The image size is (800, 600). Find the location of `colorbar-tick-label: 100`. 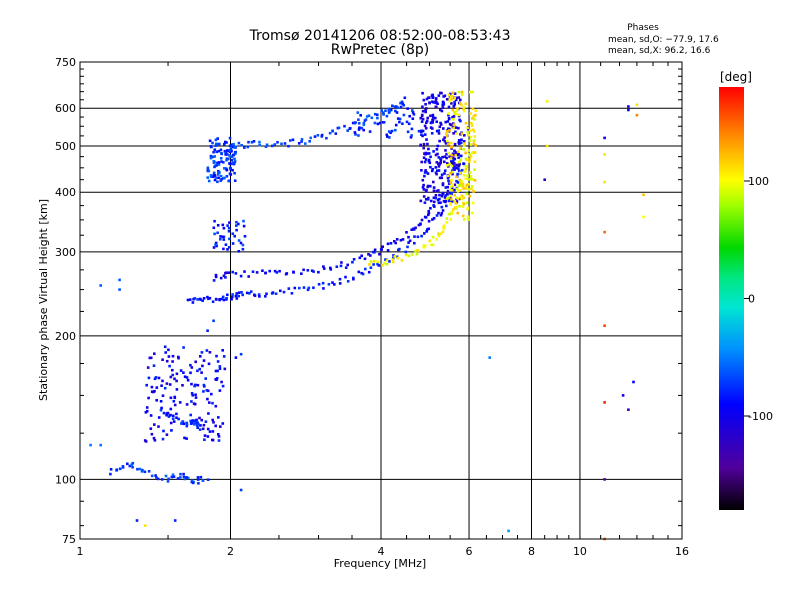

colorbar-tick-label: 100 is located at coordinates (758, 181).